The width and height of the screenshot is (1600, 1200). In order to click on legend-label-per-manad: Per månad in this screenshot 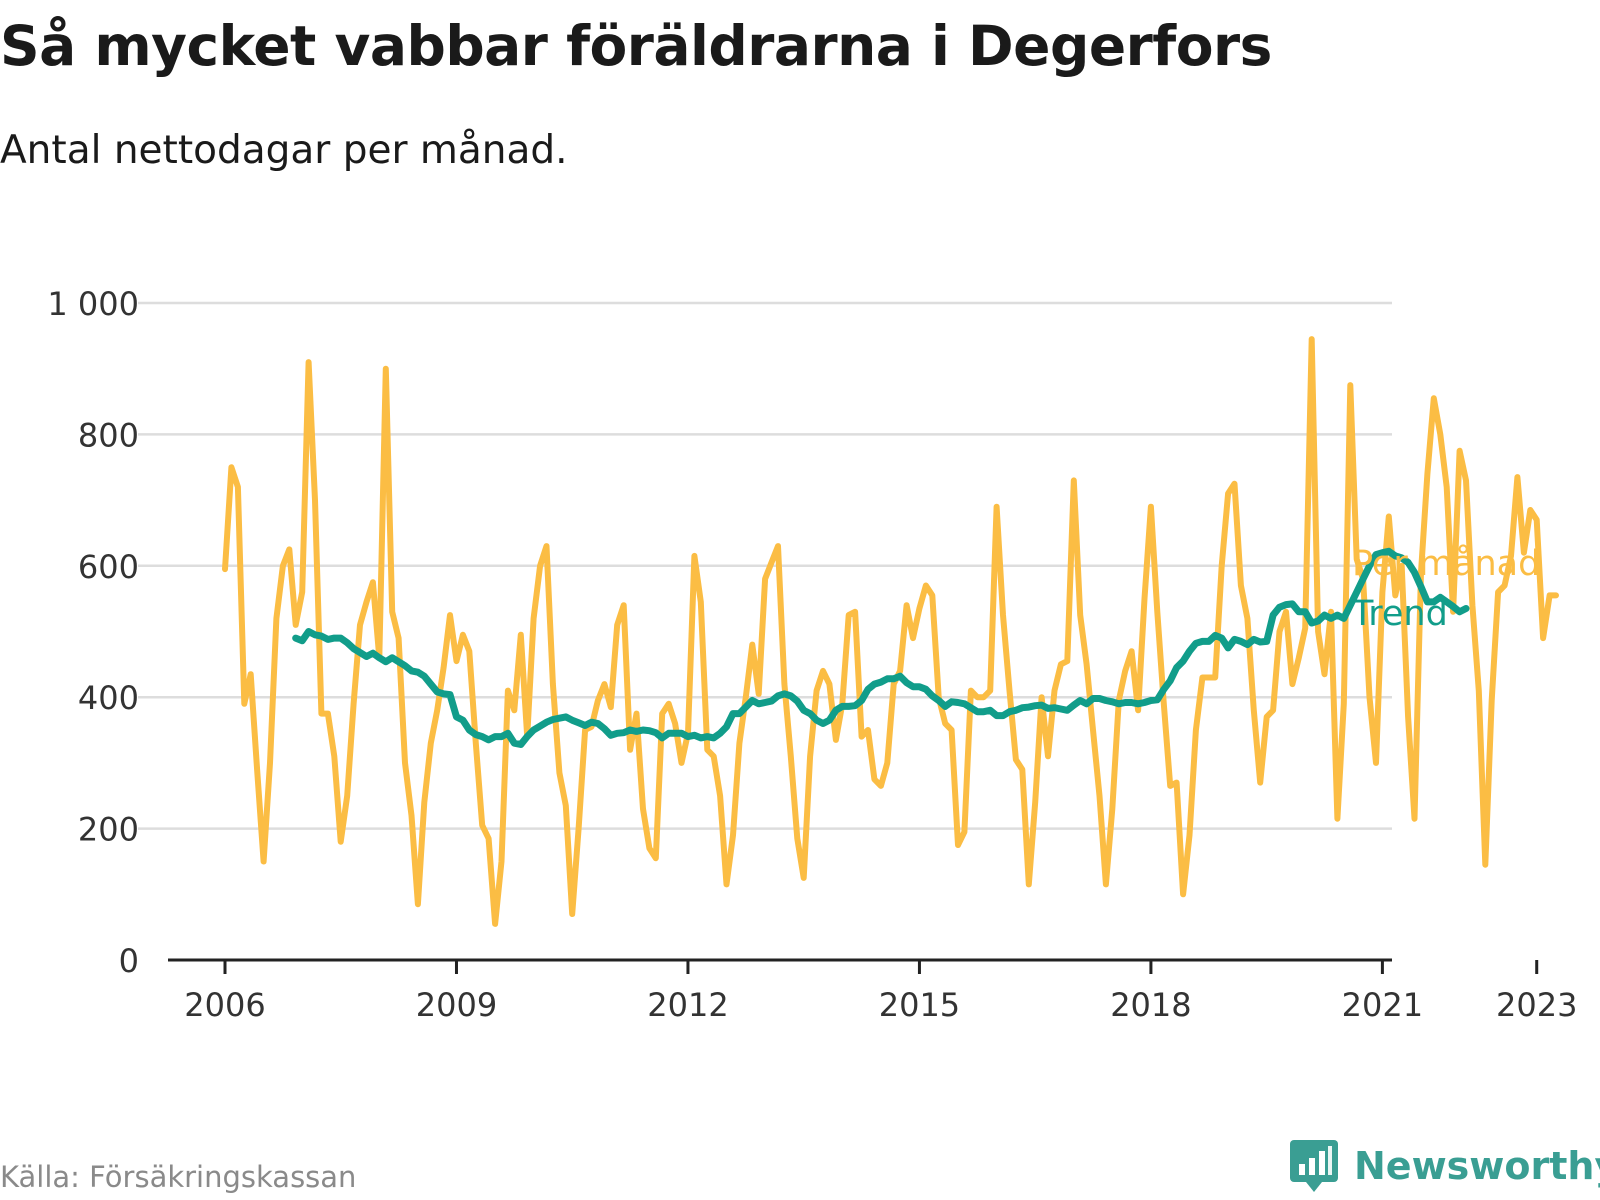, I will do `click(1446, 563)`.